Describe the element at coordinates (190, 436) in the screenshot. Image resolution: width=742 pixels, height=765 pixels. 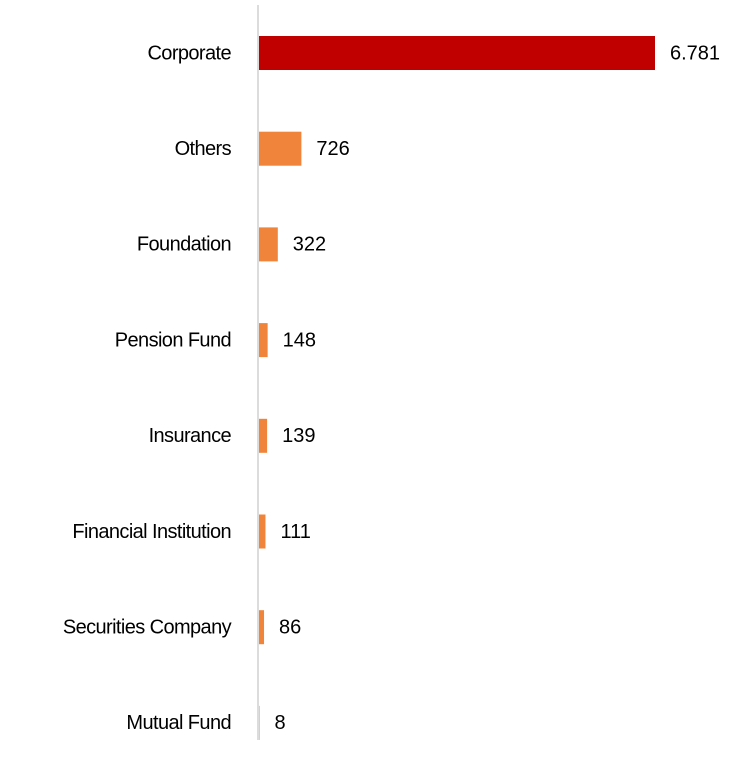
I see `category-label: Insurance` at that location.